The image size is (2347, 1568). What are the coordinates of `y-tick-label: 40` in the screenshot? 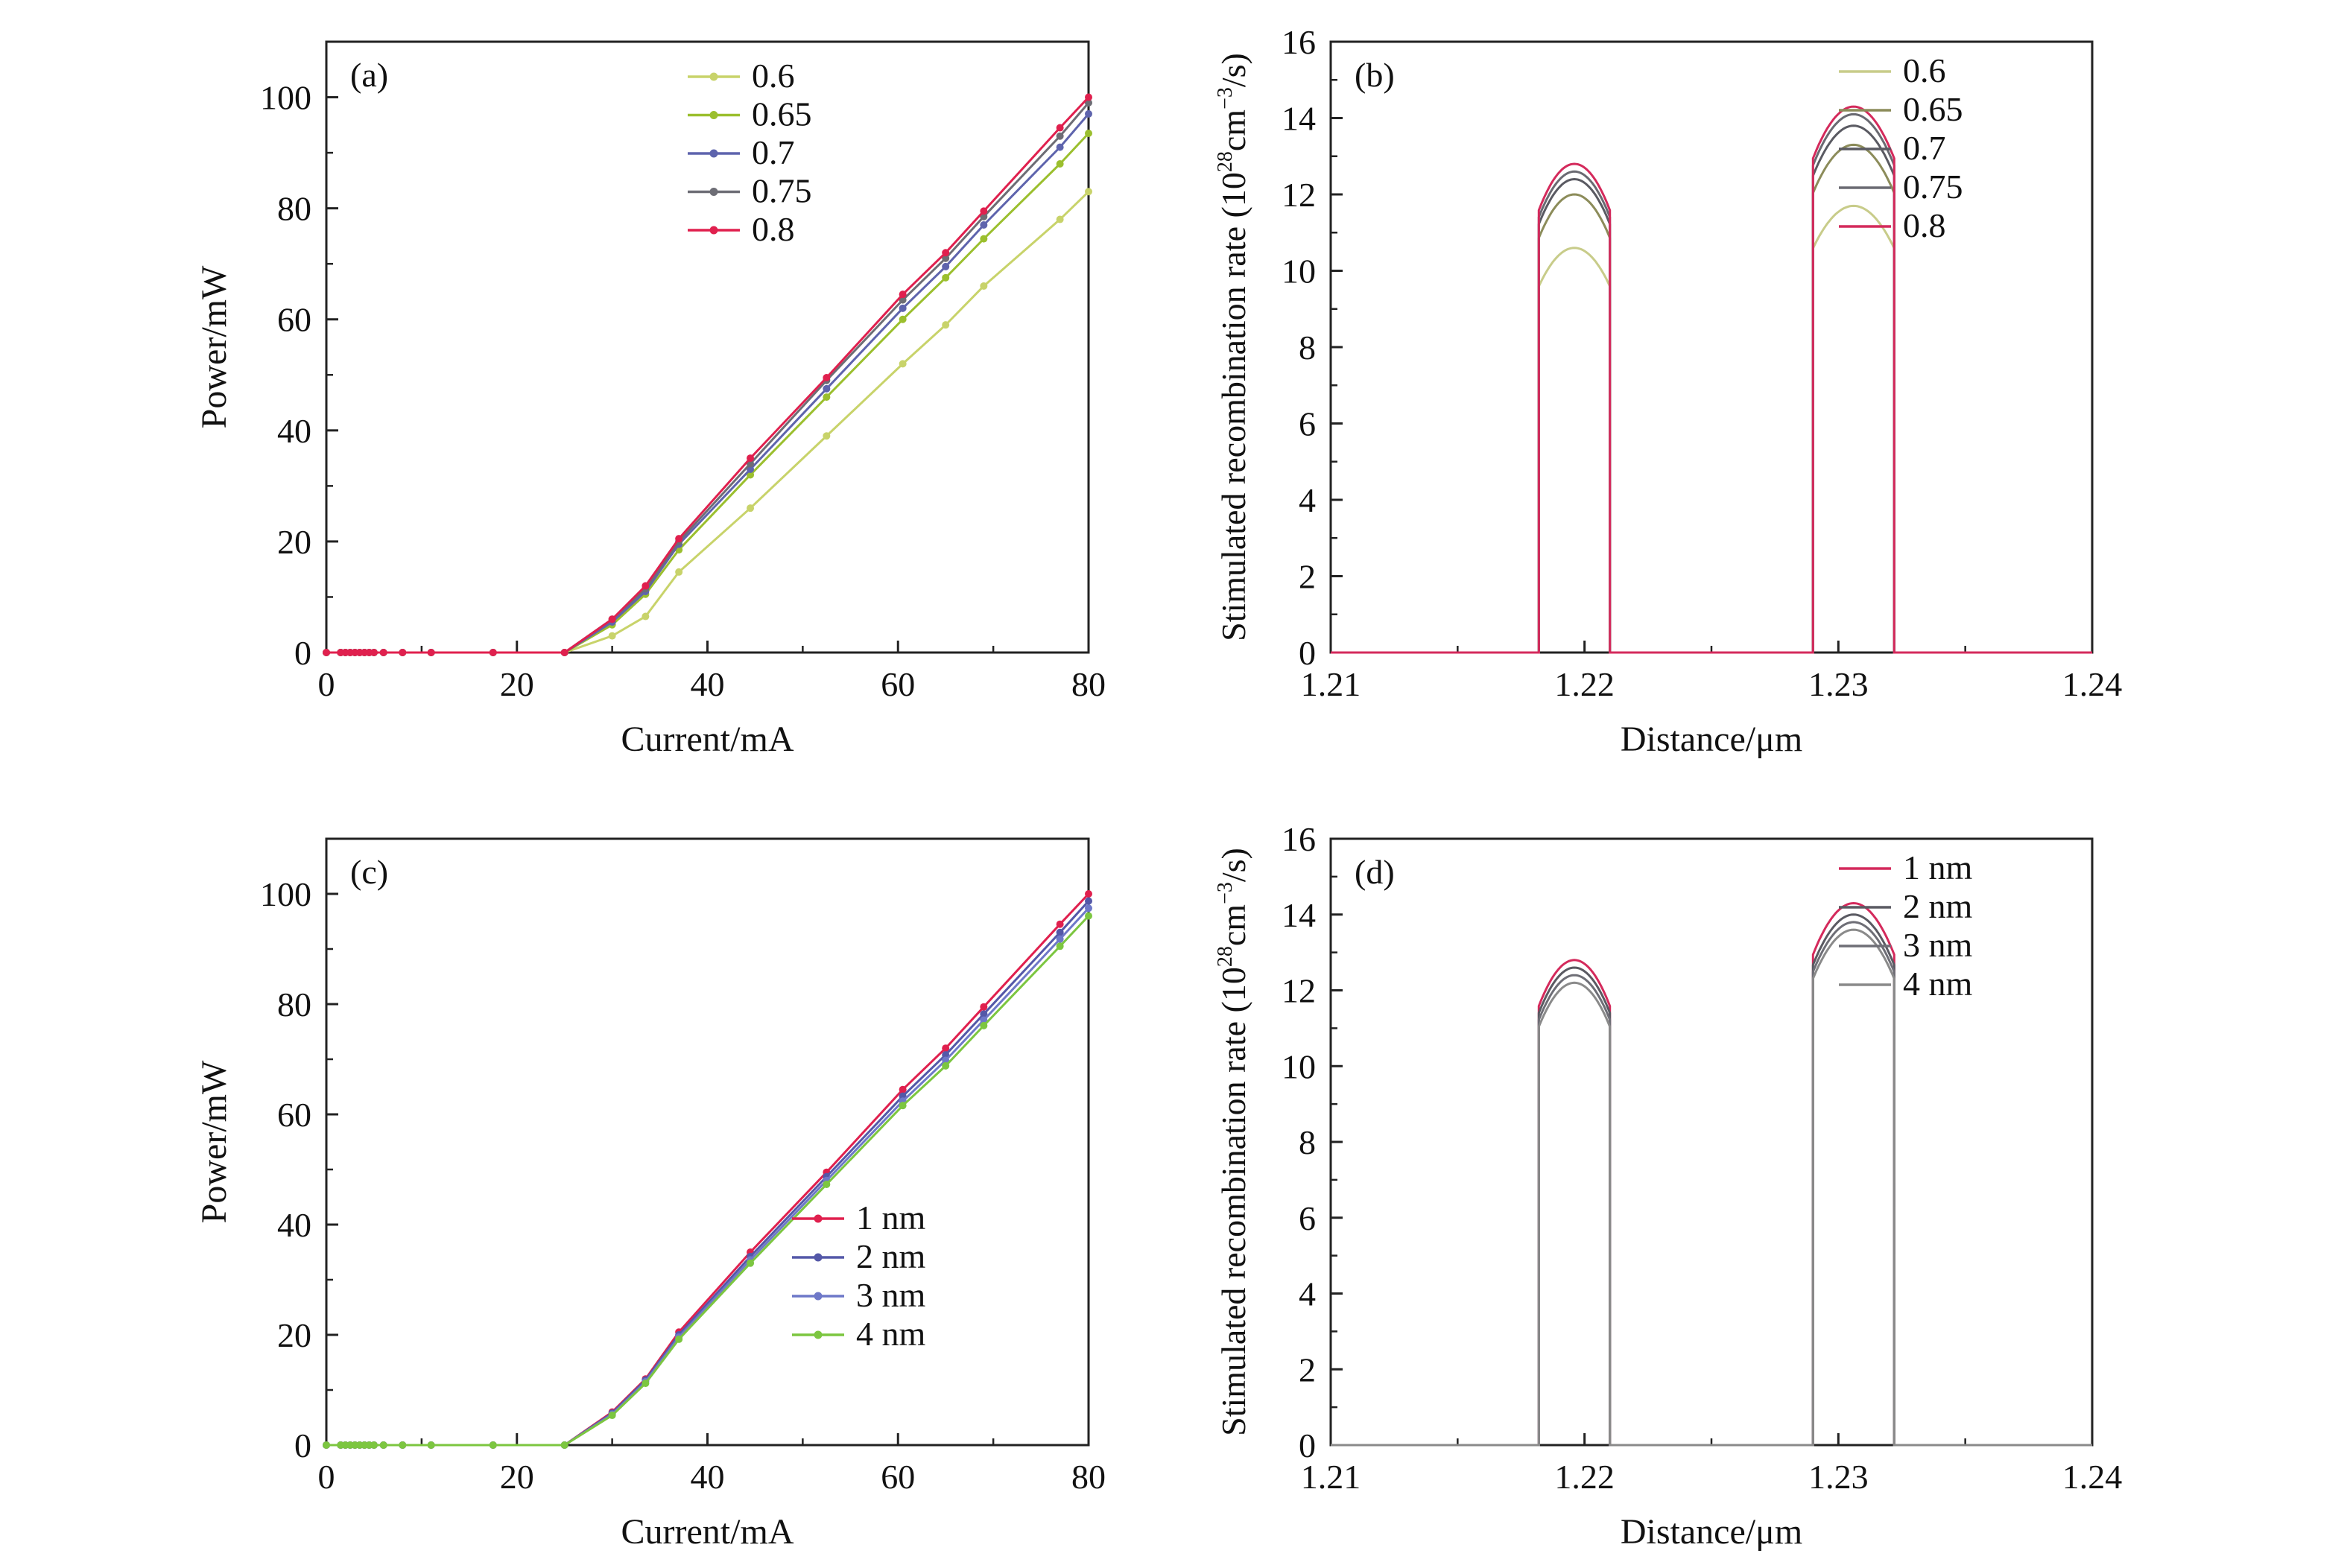 It's located at (294, 431).